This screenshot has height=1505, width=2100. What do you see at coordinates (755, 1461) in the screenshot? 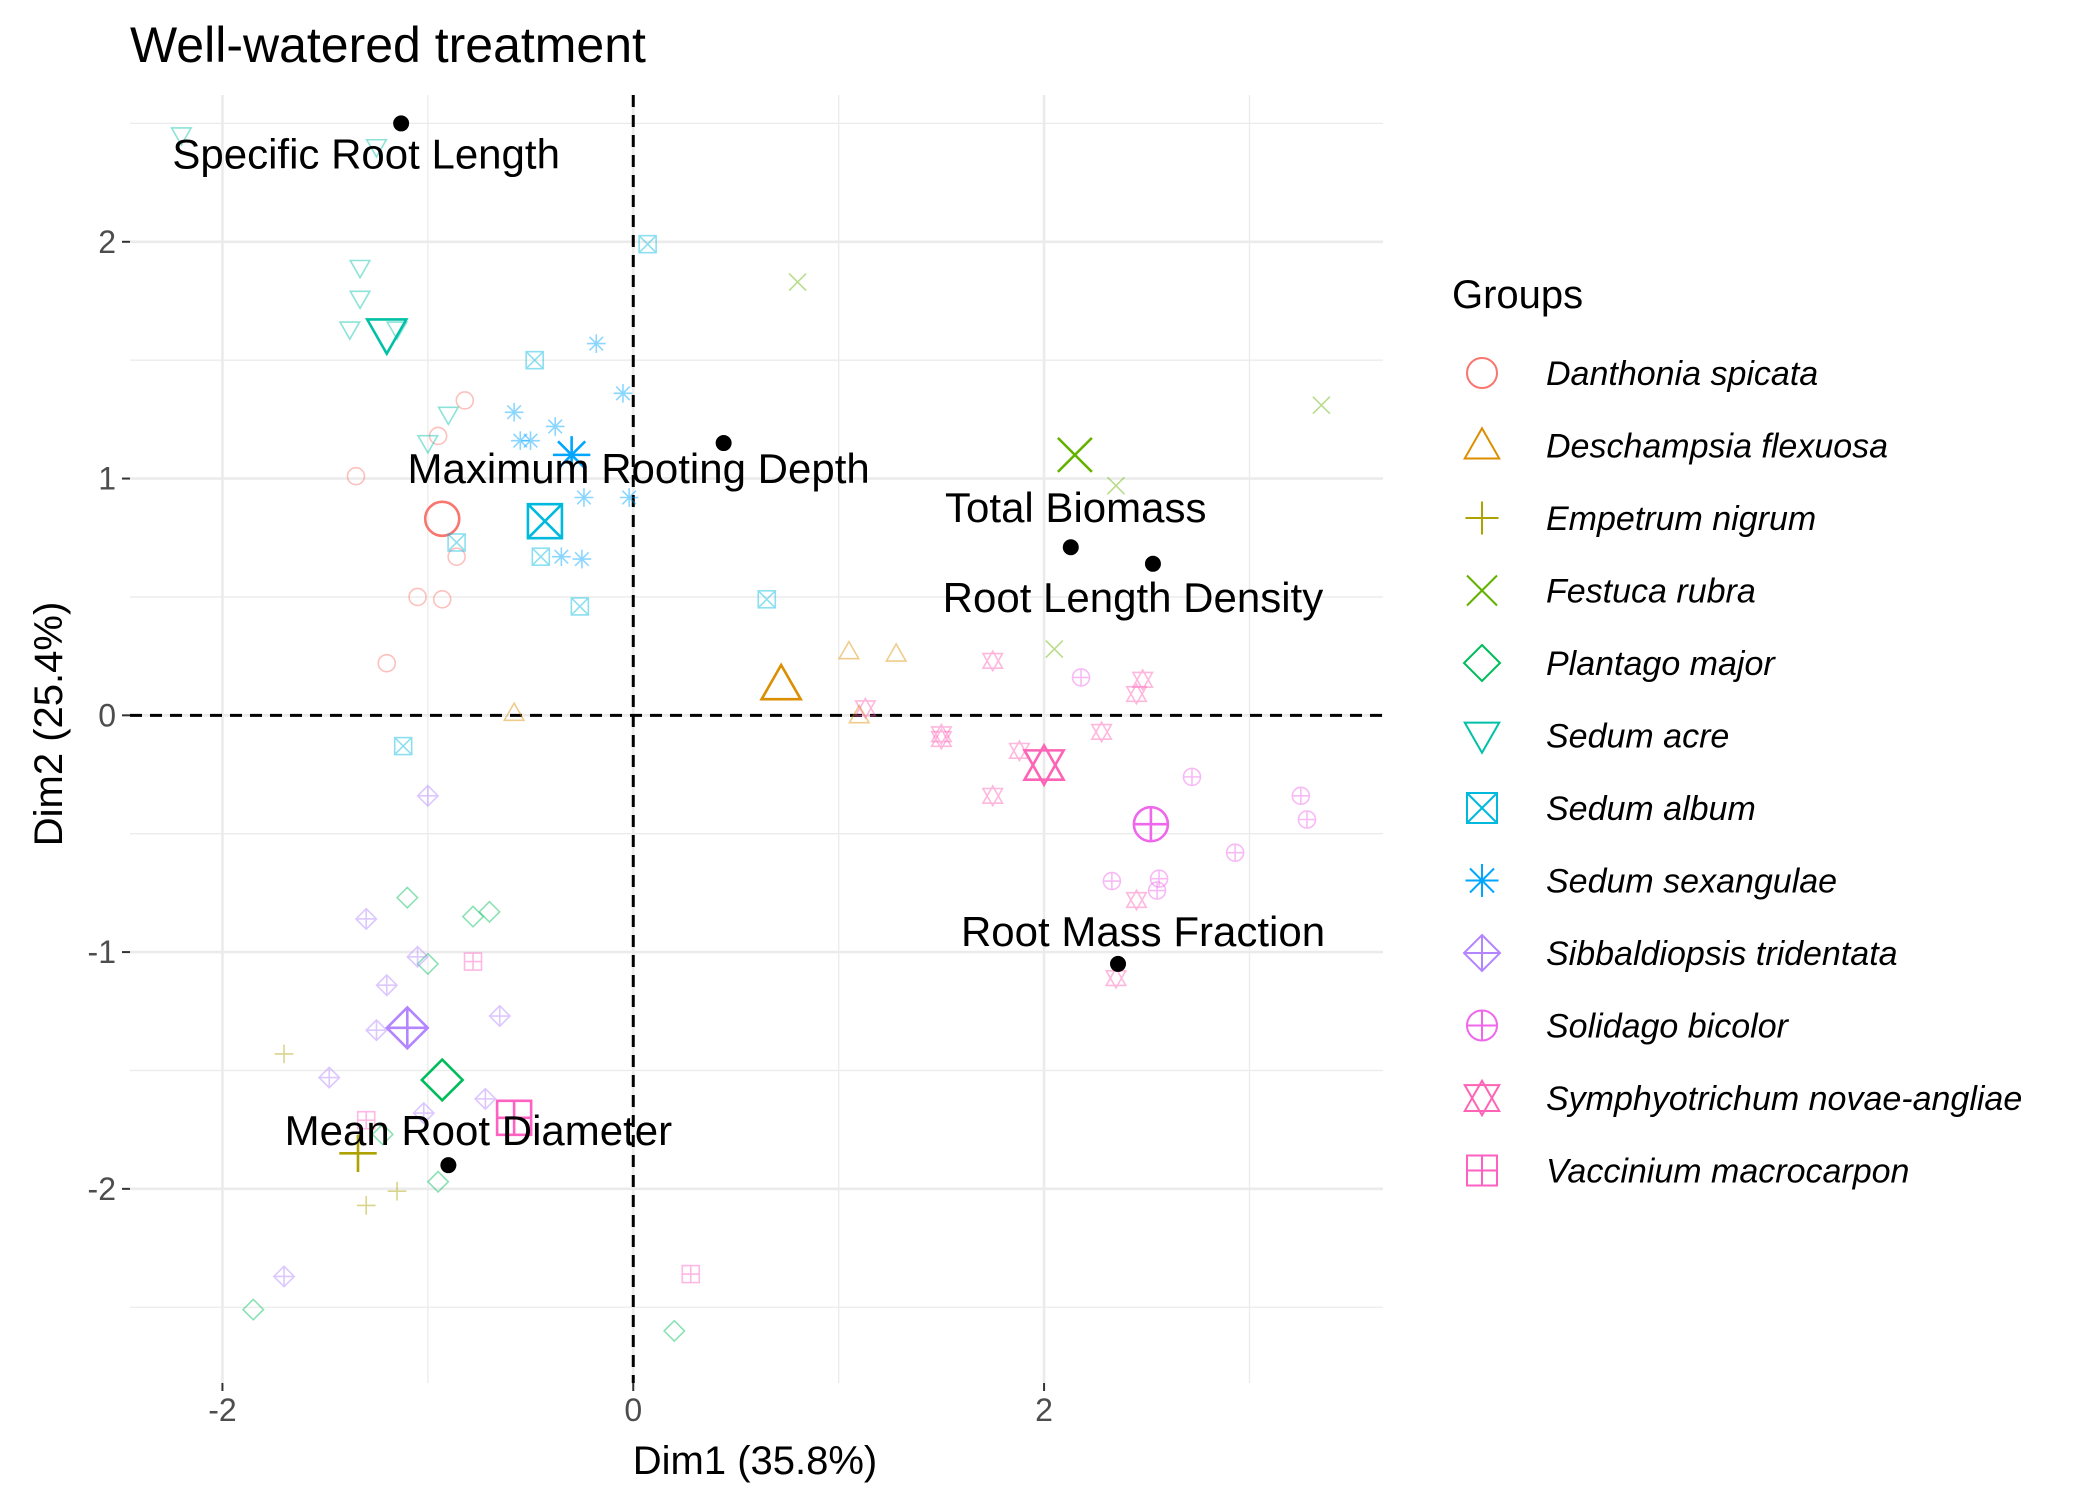
I see `x-axis-title: Dim1 (35.8%)` at bounding box center [755, 1461].